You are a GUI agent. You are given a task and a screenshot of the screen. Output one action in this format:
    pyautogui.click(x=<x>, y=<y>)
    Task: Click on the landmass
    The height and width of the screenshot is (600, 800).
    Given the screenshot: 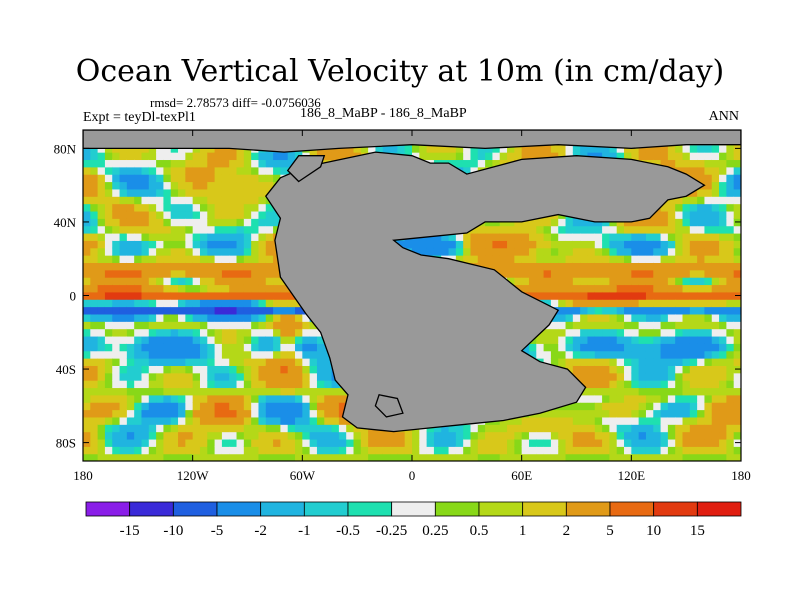 What is the action you would take?
    pyautogui.click(x=389, y=406)
    